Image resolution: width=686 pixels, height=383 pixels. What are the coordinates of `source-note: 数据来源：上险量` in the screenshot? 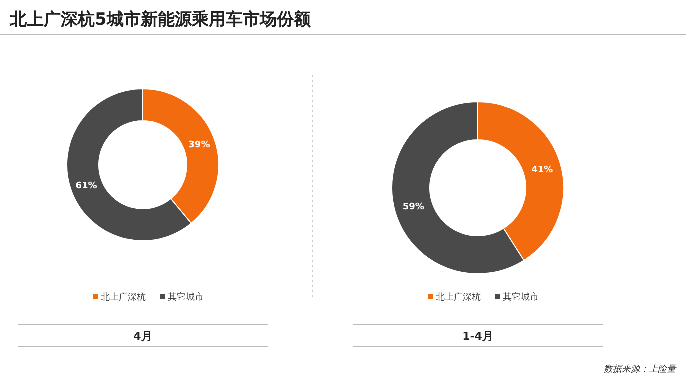 It's located at (640, 369).